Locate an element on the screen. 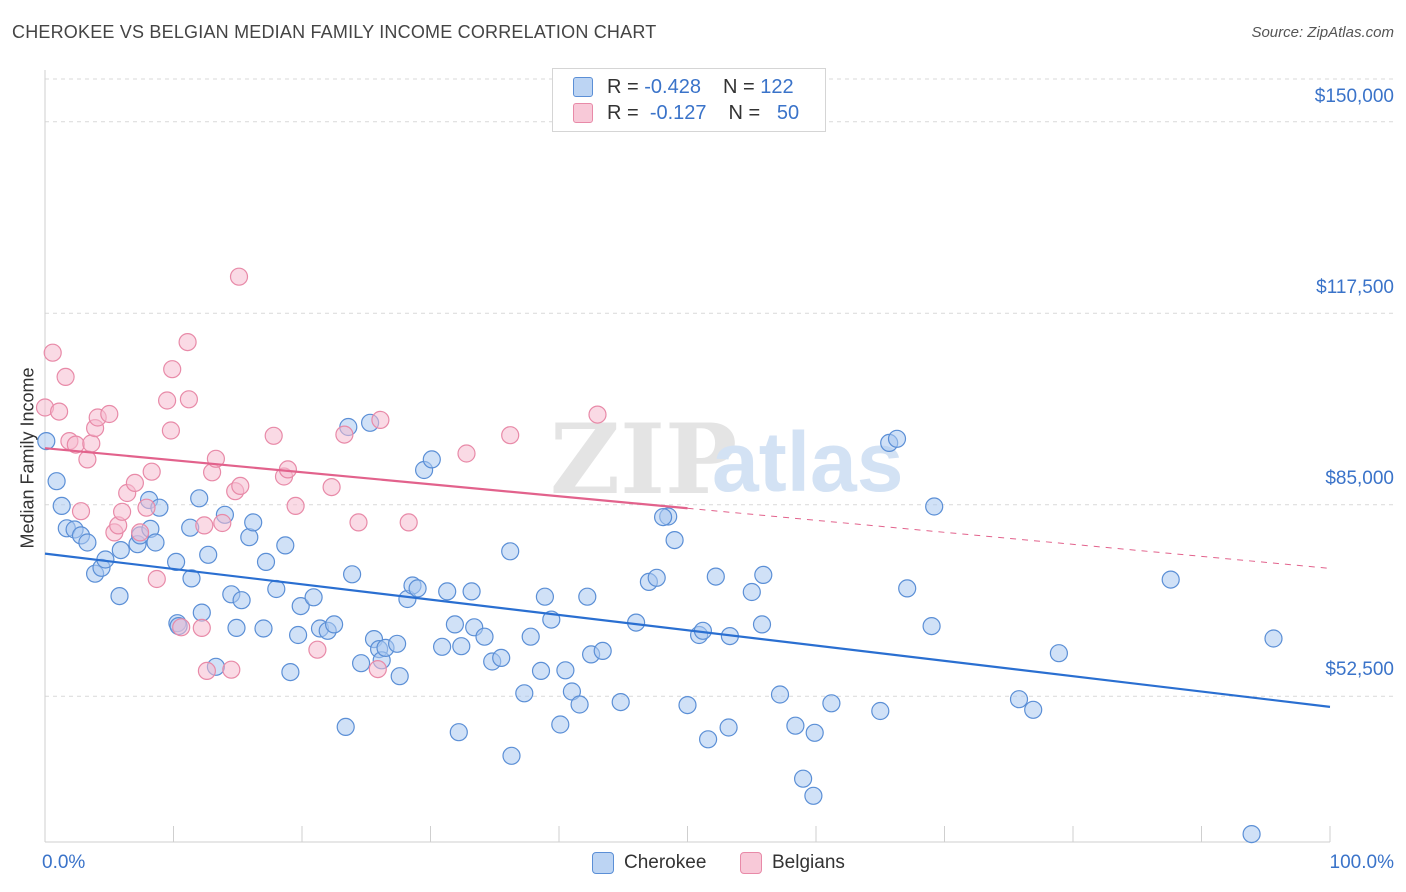 The height and width of the screenshot is (892, 1406). watermark: ZIP atlas is located at coordinates (726, 459).